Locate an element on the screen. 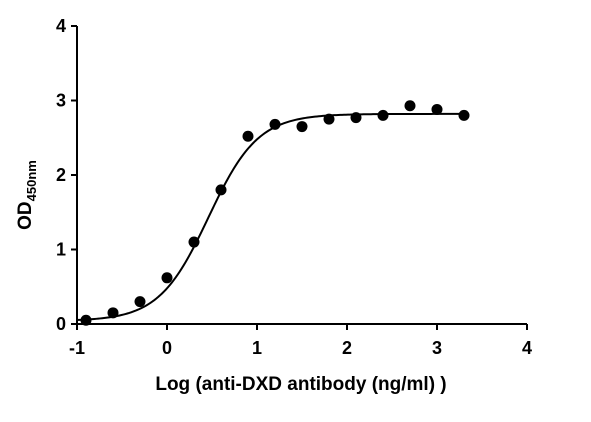 The image size is (591, 422). svg-text: OD450nm is located at coordinates (27, 195).